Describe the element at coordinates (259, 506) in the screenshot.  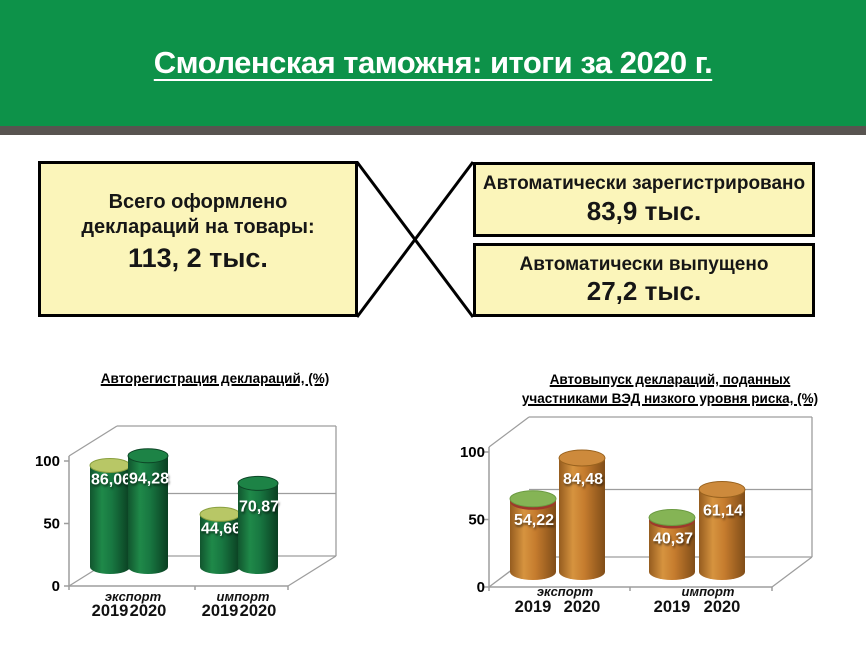
I see `bar-value-label: 70,87` at that location.